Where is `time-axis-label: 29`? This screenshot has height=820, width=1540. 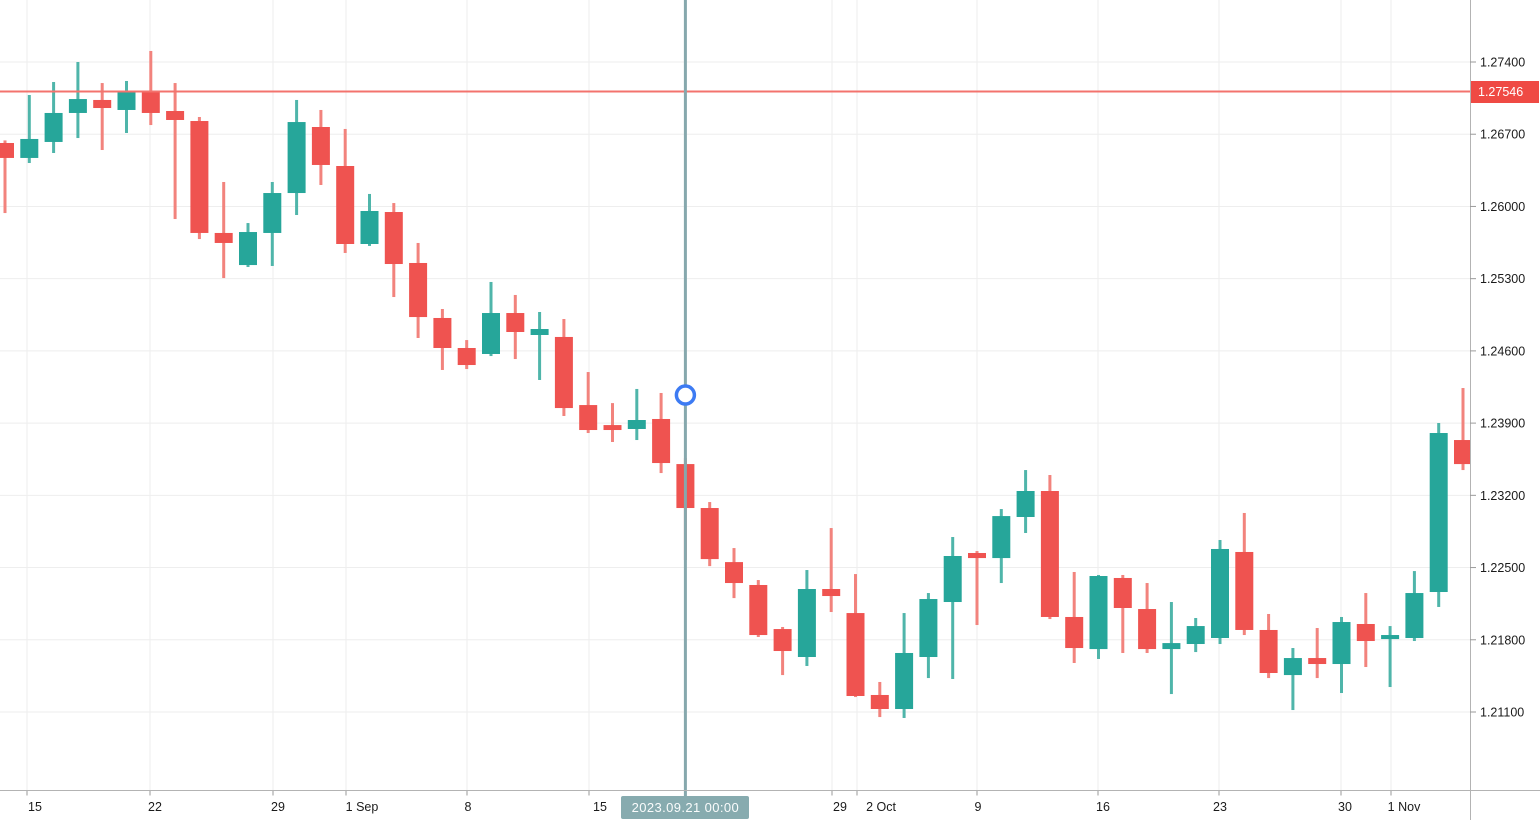 time-axis-label: 29 is located at coordinates (278, 807).